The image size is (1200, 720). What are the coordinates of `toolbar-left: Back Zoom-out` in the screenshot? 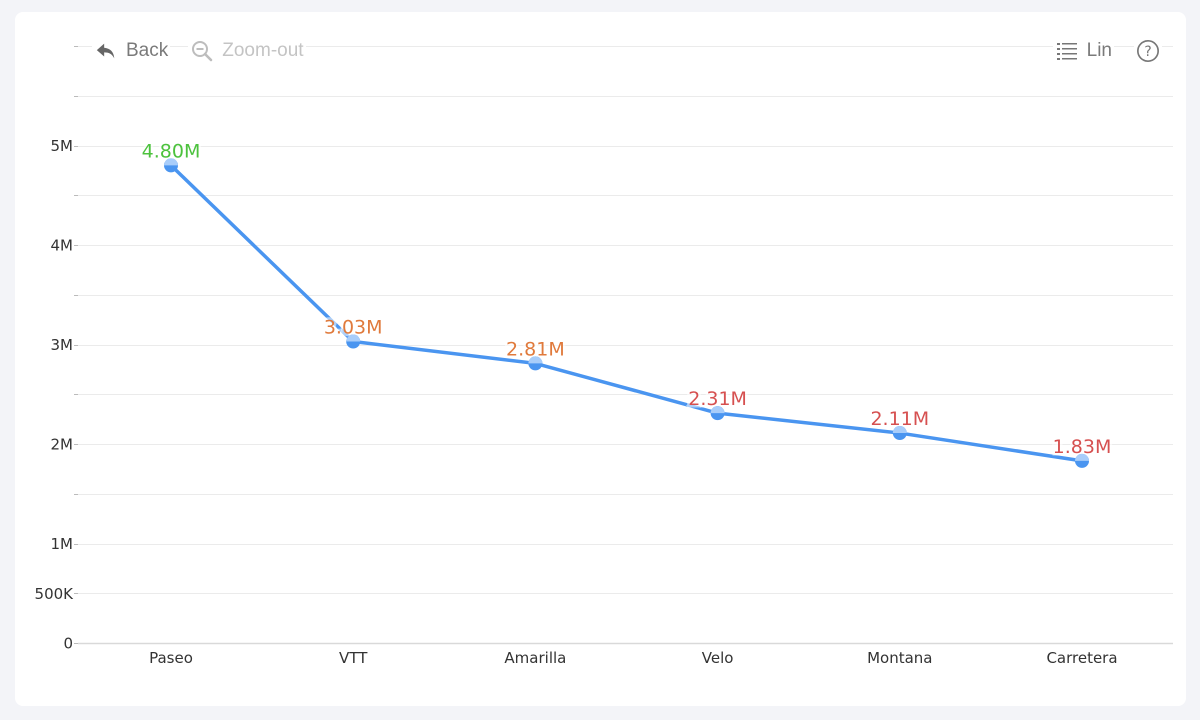 It's located at (199, 51).